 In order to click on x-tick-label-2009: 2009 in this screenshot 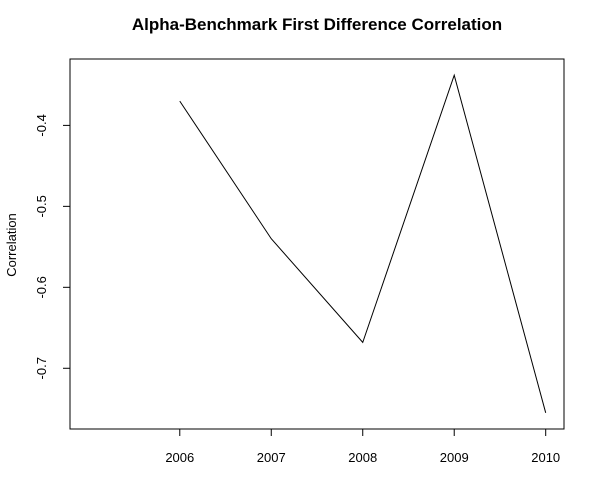, I will do `click(454, 457)`.